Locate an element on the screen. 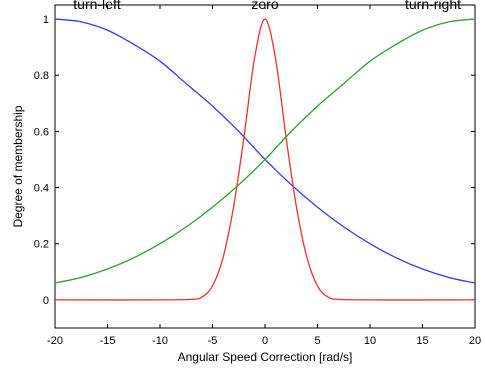  x-tick-label: 5 is located at coordinates (317, 341).